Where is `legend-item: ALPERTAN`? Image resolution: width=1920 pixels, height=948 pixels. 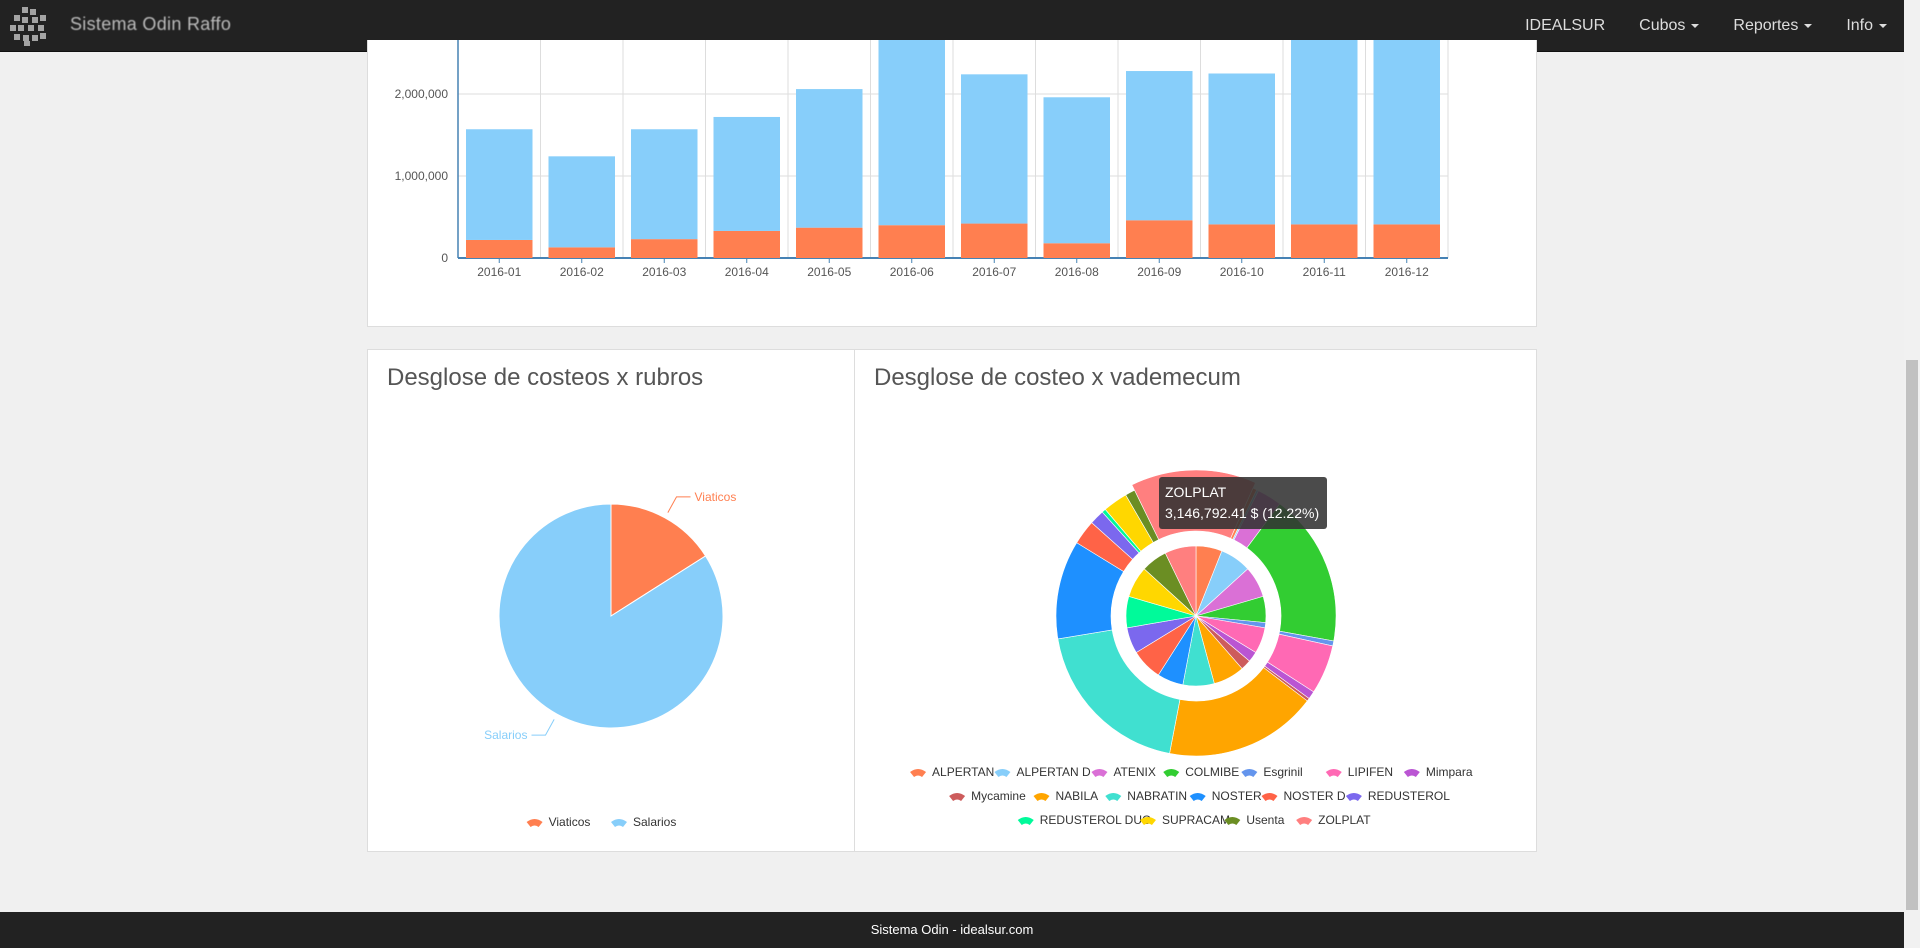
legend-item: ALPERTAN is located at coordinates (963, 772).